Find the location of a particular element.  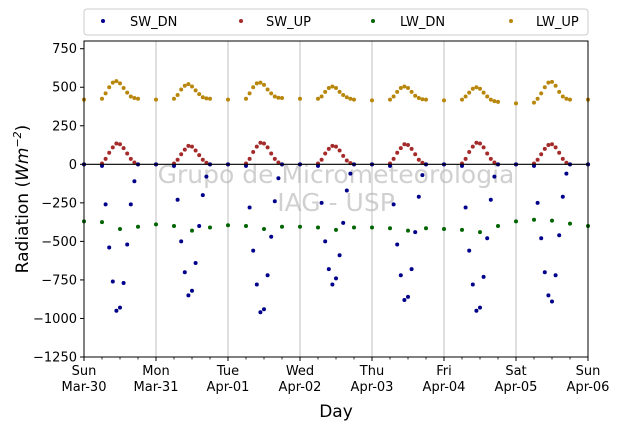

x-tick-day-4: Thu is located at coordinates (371, 371).